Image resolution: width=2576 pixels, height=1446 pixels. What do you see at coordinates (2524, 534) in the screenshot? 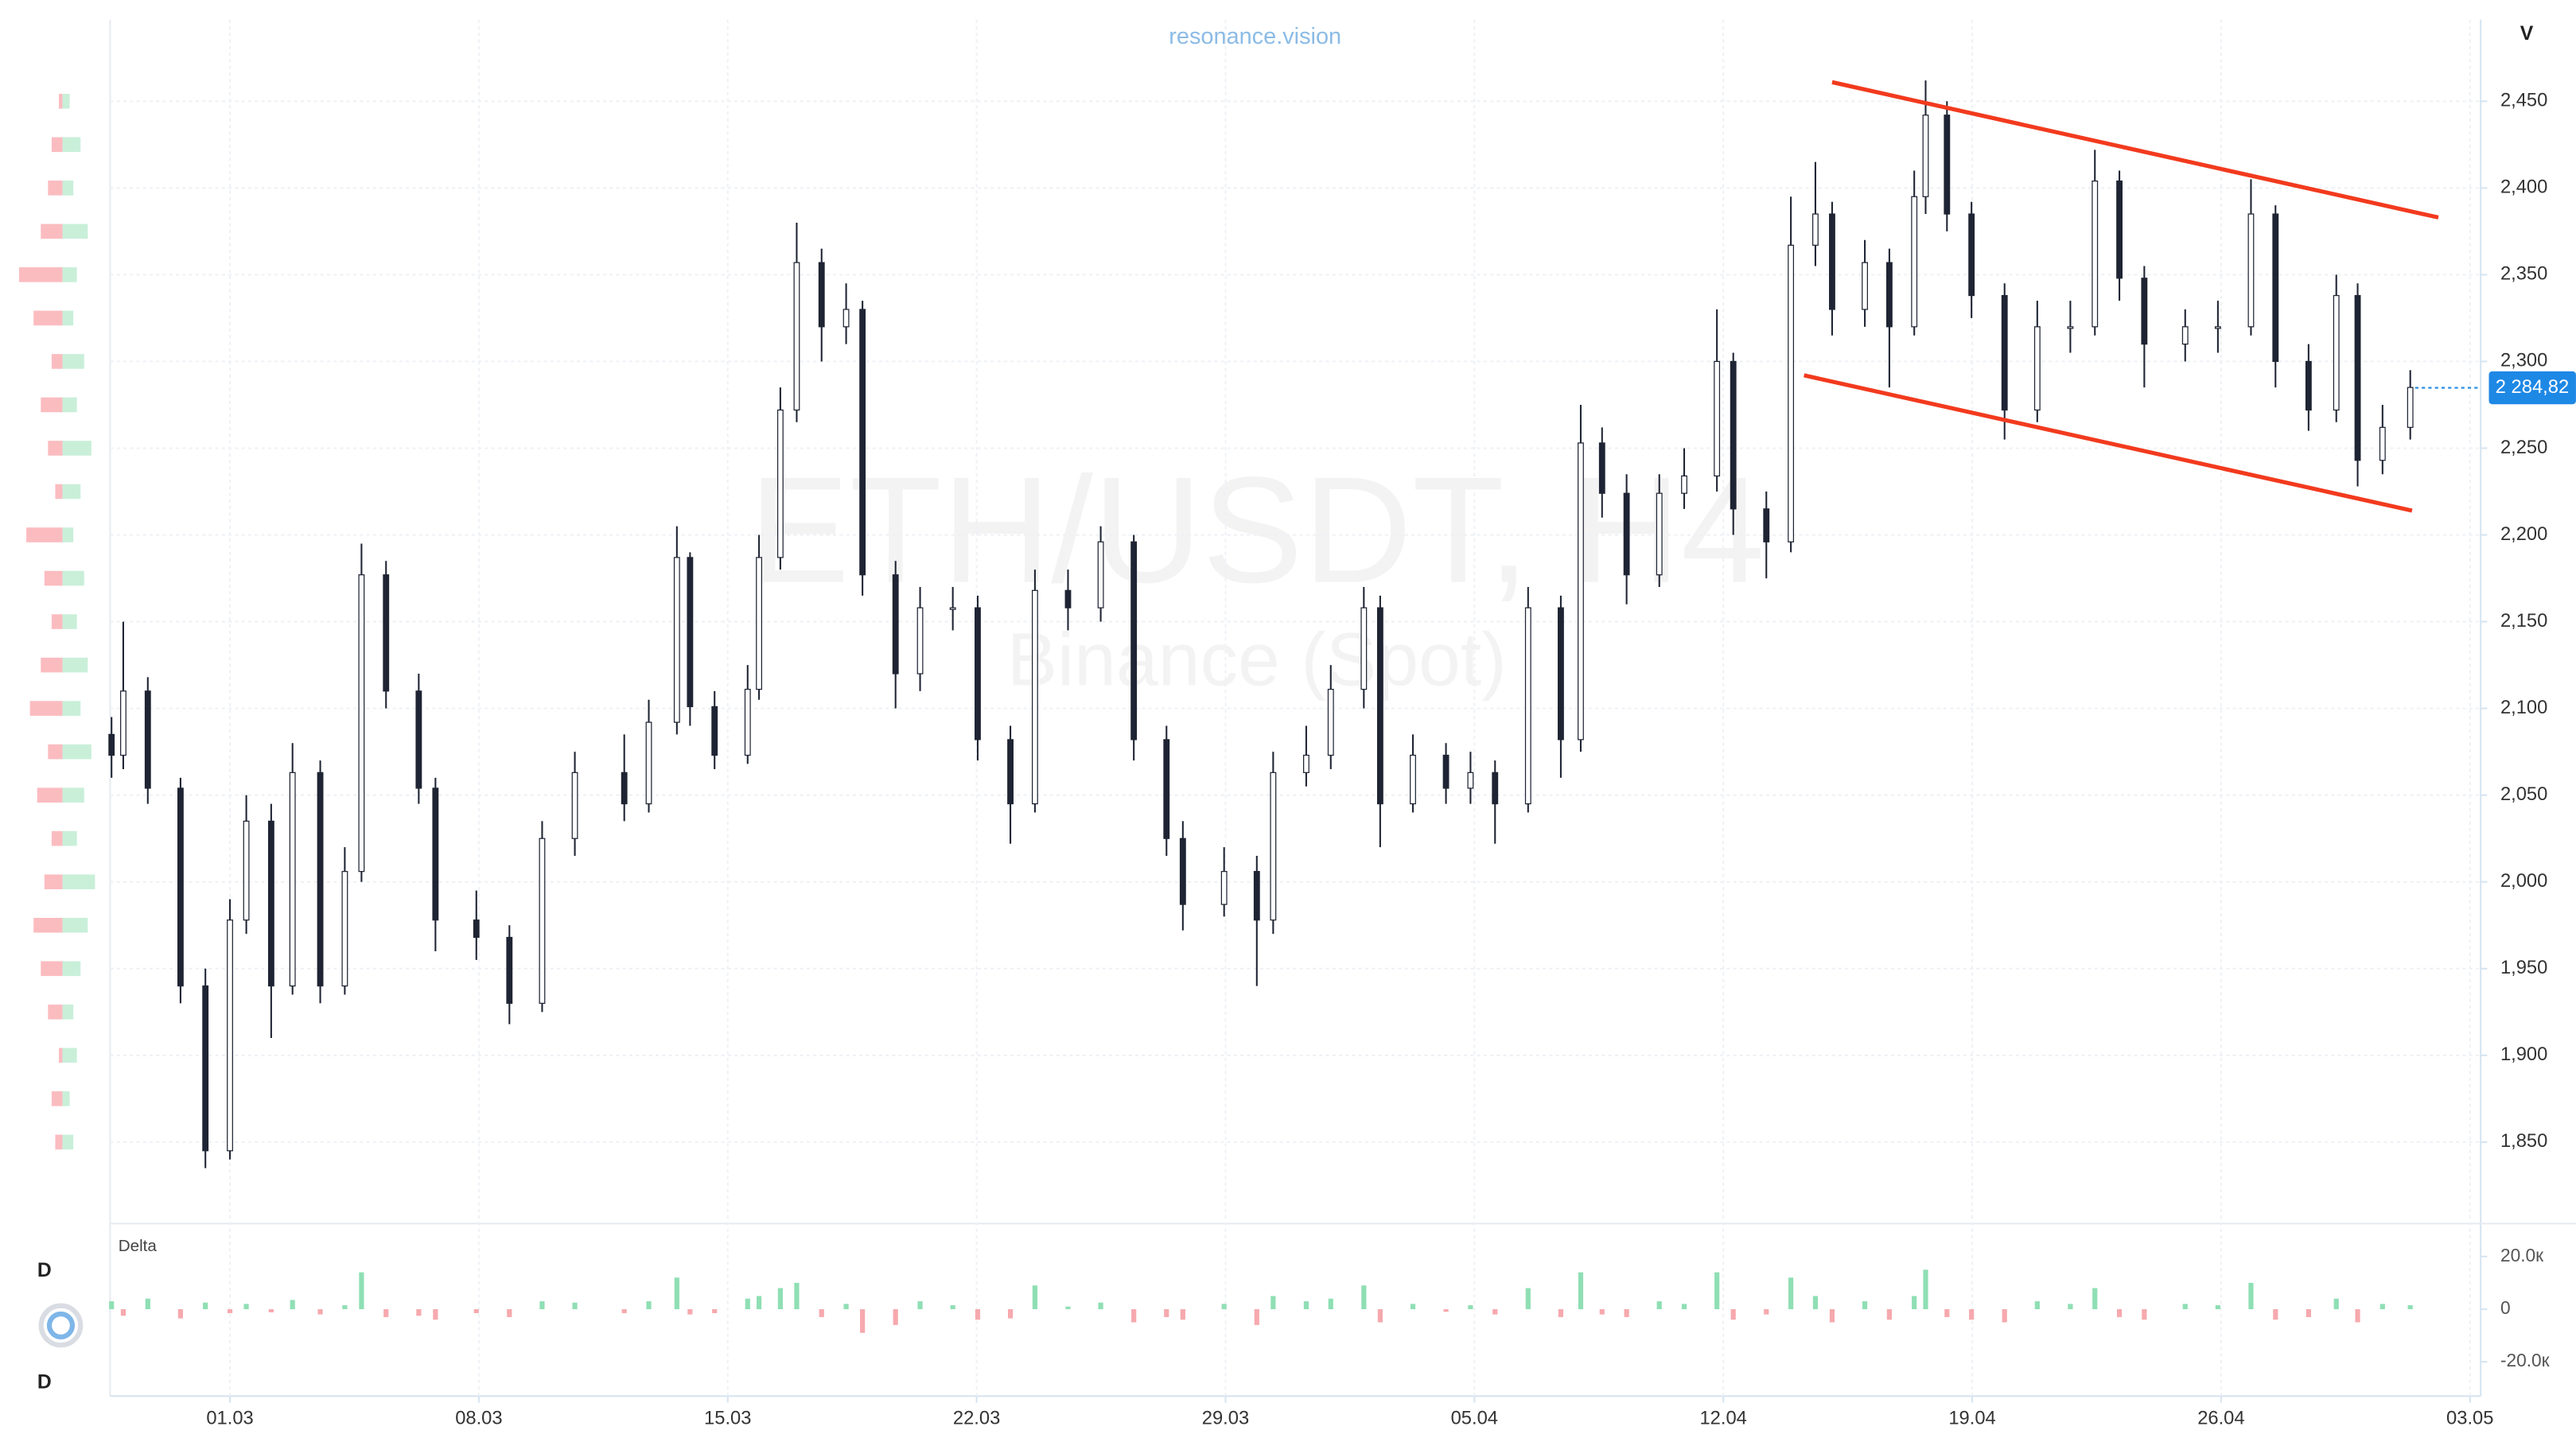
I see `y-tick-label: 2,200` at bounding box center [2524, 534].